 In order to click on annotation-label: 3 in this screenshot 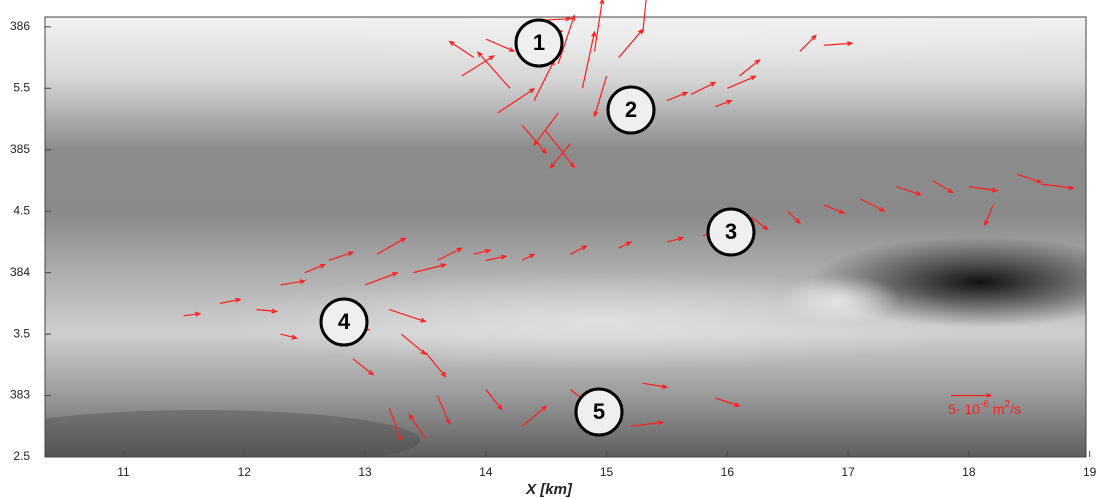, I will do `click(731, 231)`.